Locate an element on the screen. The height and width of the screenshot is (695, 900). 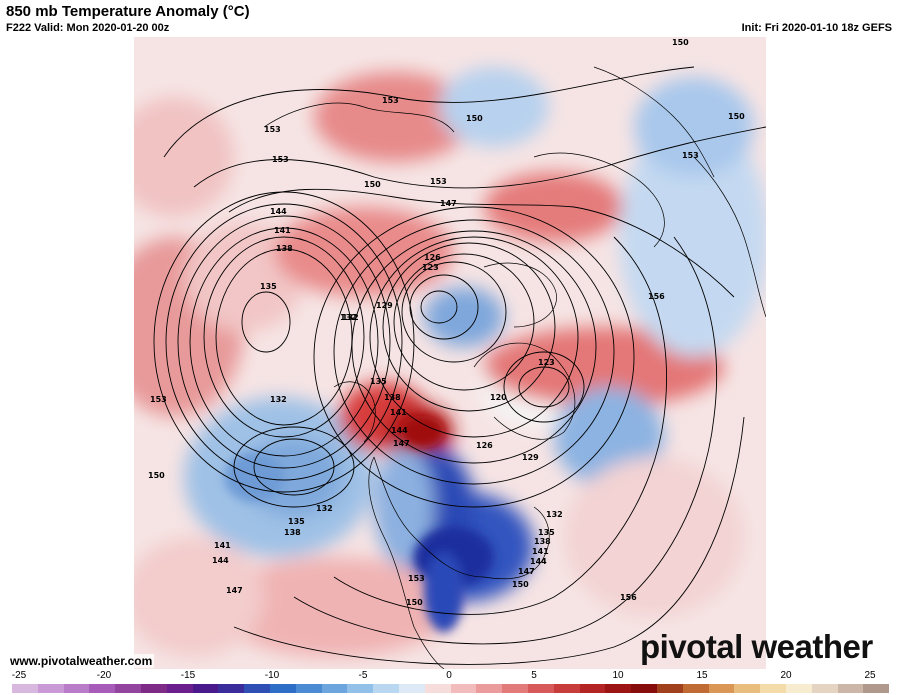
map-title: 850 mb Temperature Anomaly (°C) is located at coordinates (128, 11).